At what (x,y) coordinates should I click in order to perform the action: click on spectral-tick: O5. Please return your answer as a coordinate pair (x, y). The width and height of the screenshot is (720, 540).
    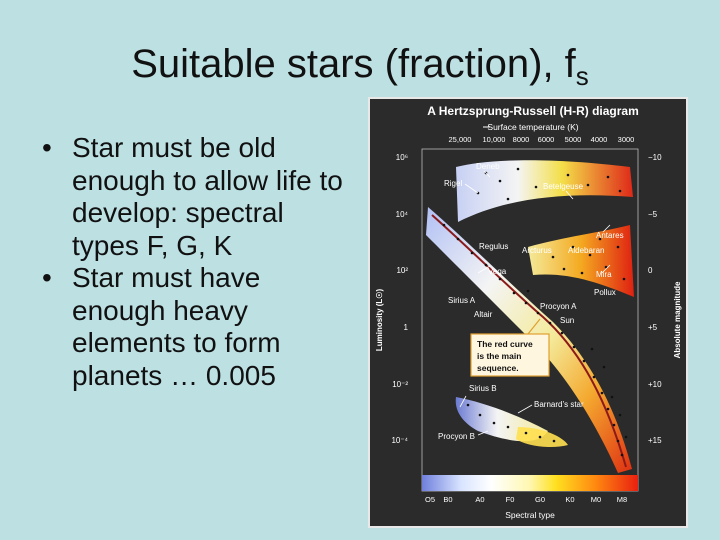
    Looking at the image, I should click on (430, 499).